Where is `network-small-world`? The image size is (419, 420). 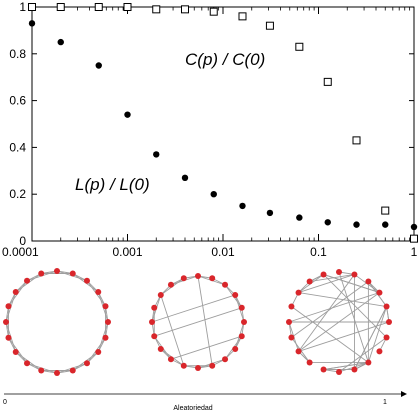 network-small-world is located at coordinates (198, 322).